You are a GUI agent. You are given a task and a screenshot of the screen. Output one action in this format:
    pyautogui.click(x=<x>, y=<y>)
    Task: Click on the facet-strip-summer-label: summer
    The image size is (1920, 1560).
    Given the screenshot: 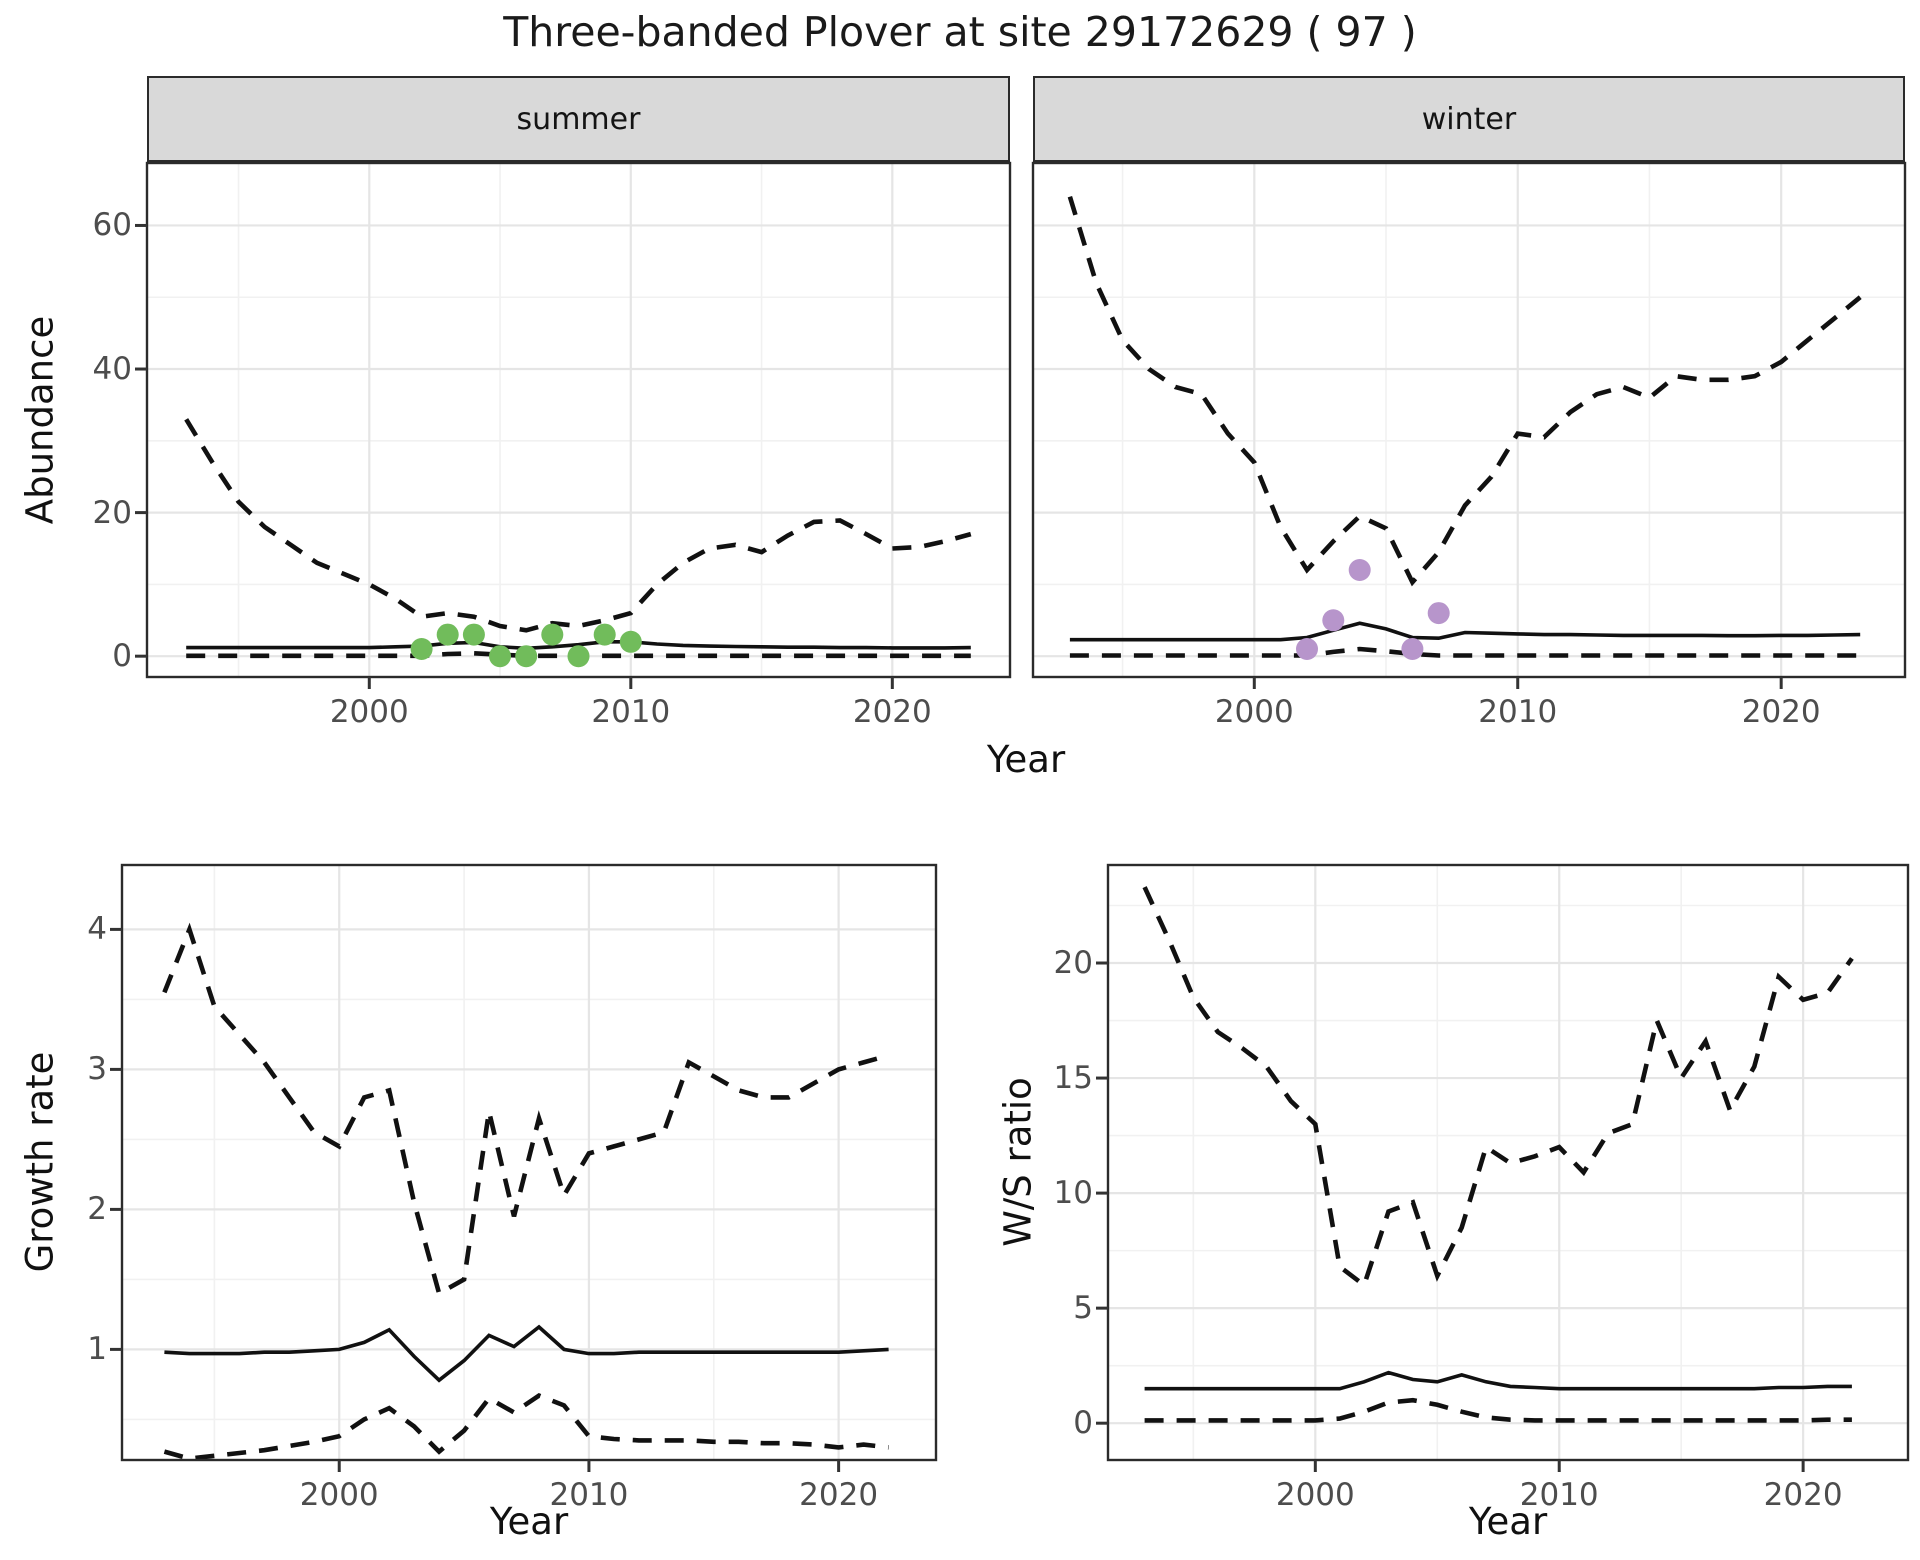 What is the action you would take?
    pyautogui.click(x=578, y=119)
    